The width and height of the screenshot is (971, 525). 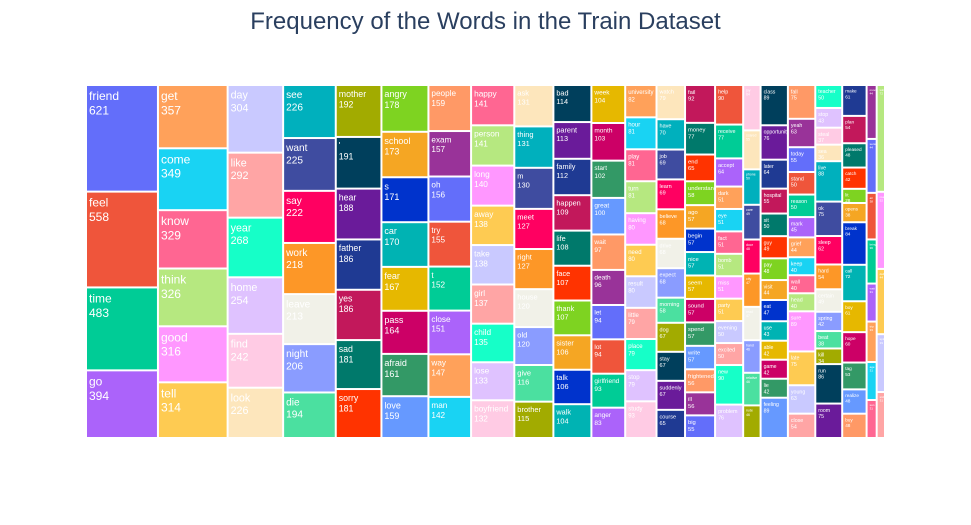 I want to click on treemap-tile: hour 81, so click(x=641, y=133).